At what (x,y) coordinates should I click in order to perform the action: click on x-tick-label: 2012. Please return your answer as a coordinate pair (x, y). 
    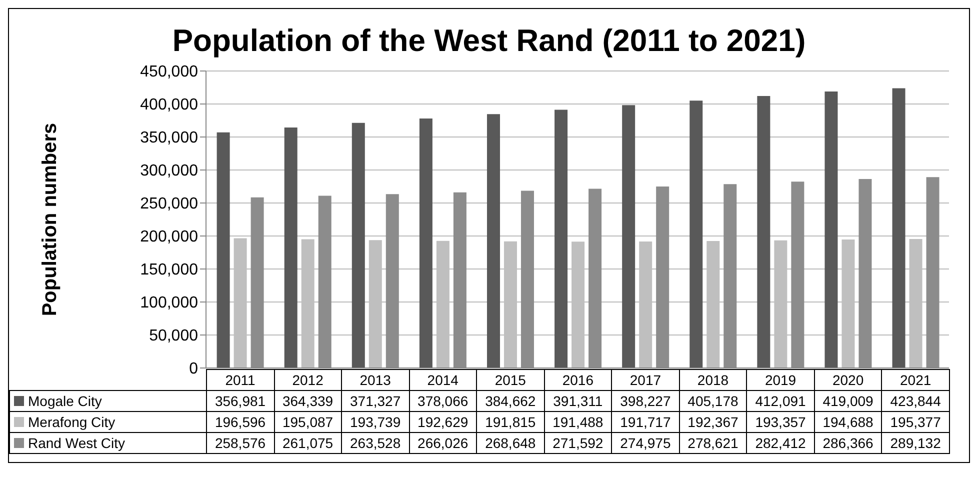
    Looking at the image, I should click on (308, 380).